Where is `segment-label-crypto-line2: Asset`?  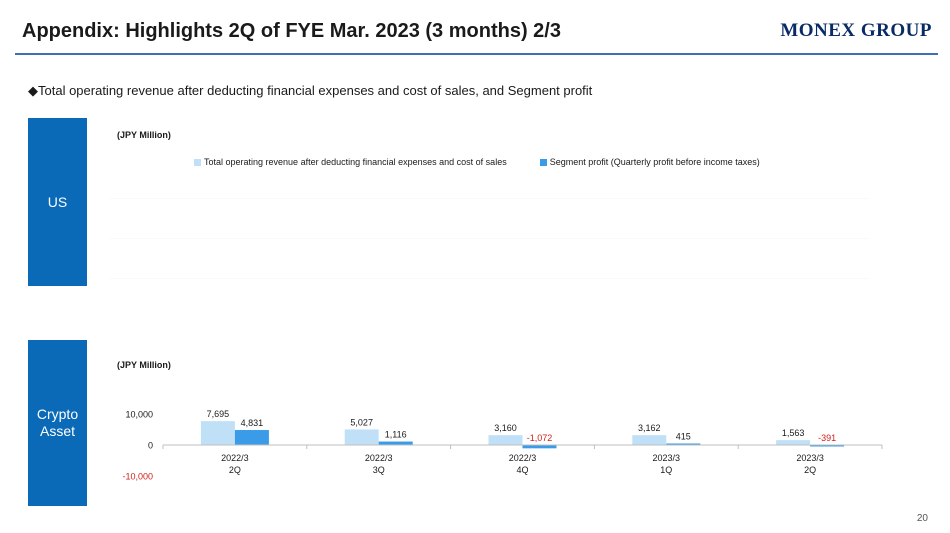 segment-label-crypto-line2: Asset is located at coordinates (57, 431).